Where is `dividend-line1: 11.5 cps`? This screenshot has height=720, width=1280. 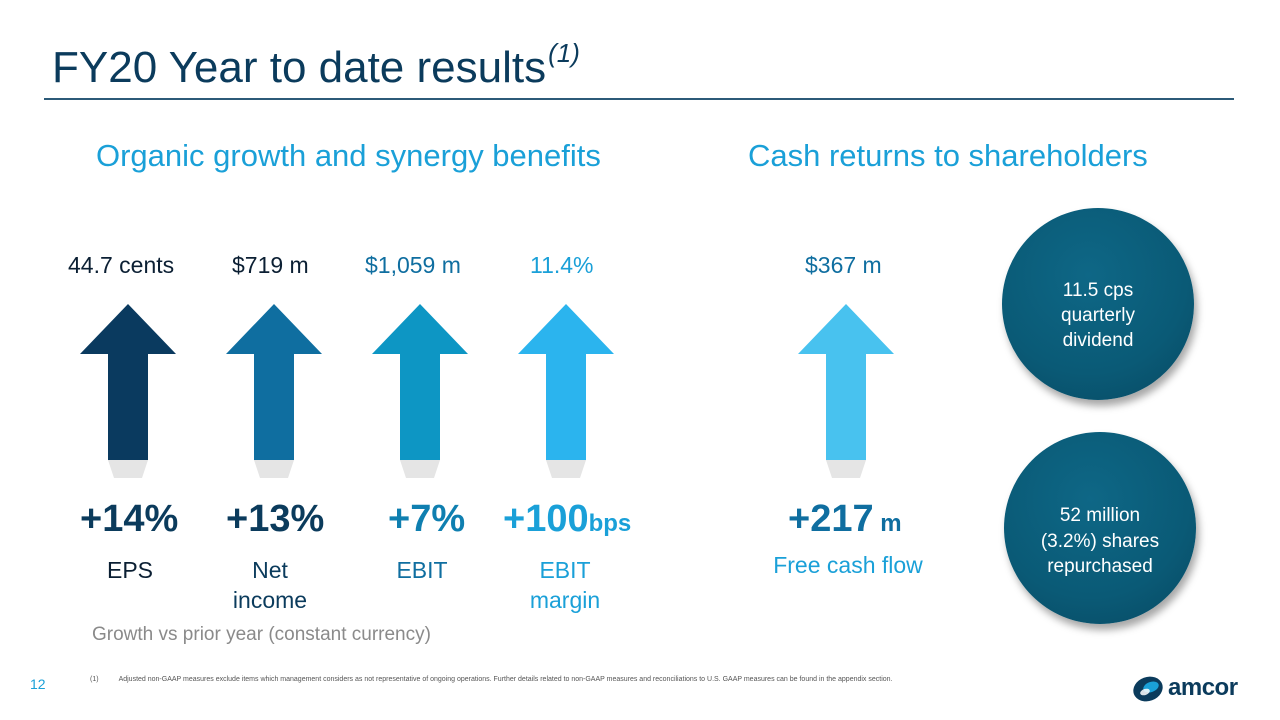
dividend-line1: 11.5 cps is located at coordinates (1098, 290).